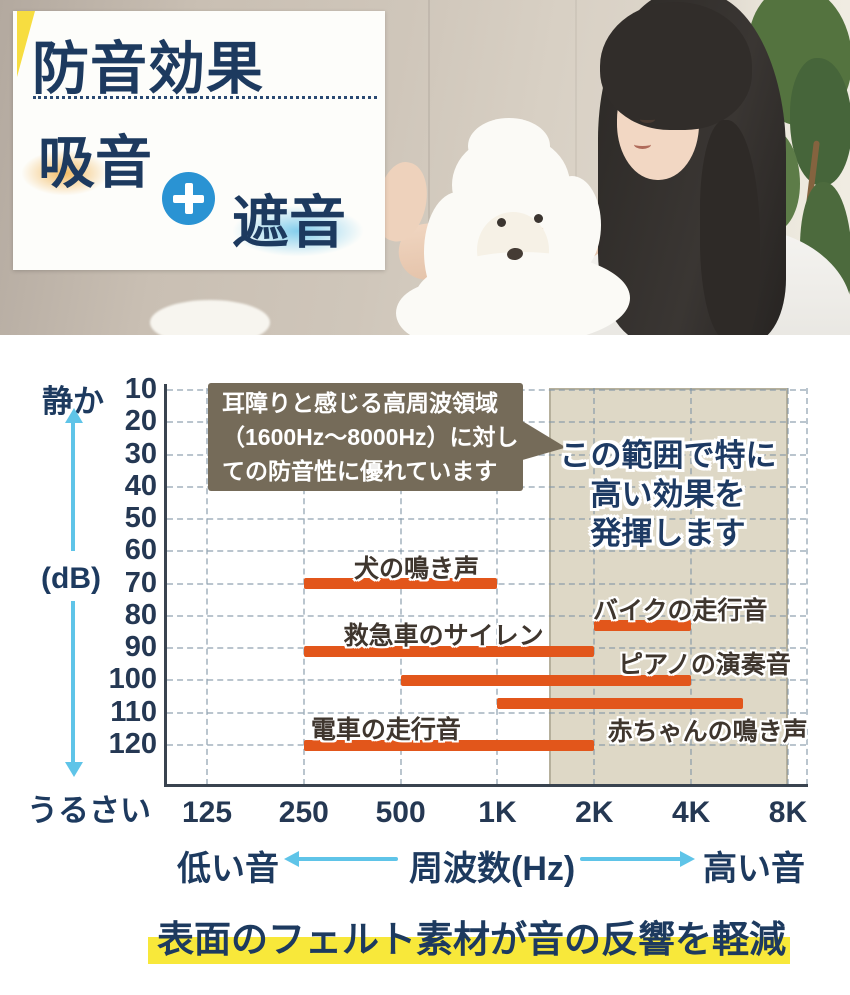 The width and height of the screenshot is (850, 995). Describe the element at coordinates (416, 568) in the screenshot. I see `sound-bar-label: 犬の鳴き声` at that location.